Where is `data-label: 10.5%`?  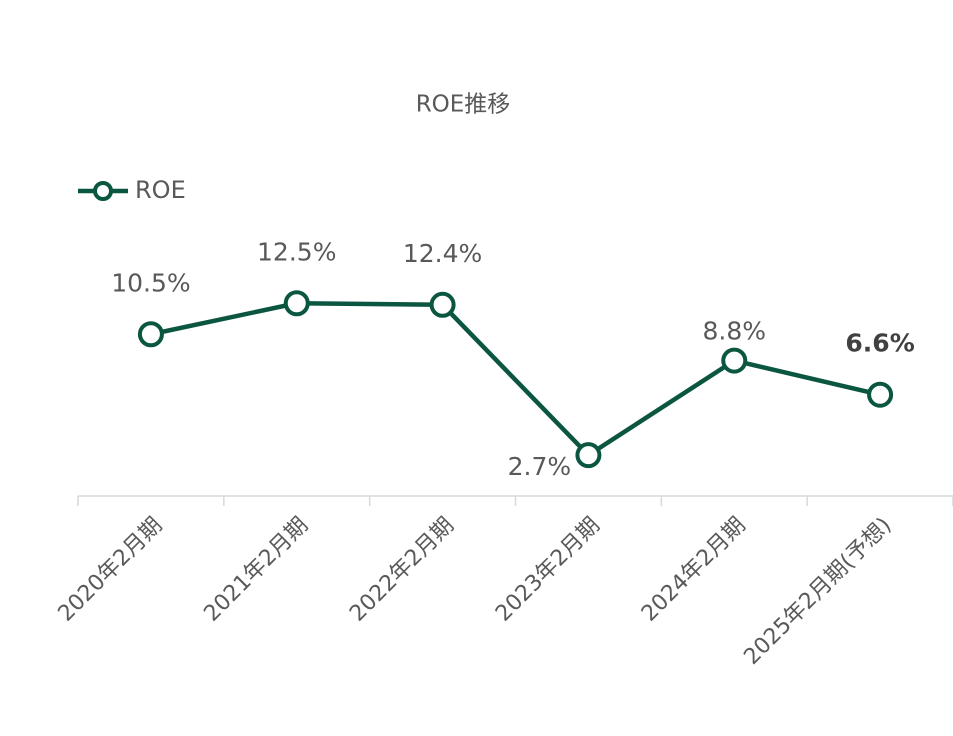 data-label: 10.5% is located at coordinates (150, 282).